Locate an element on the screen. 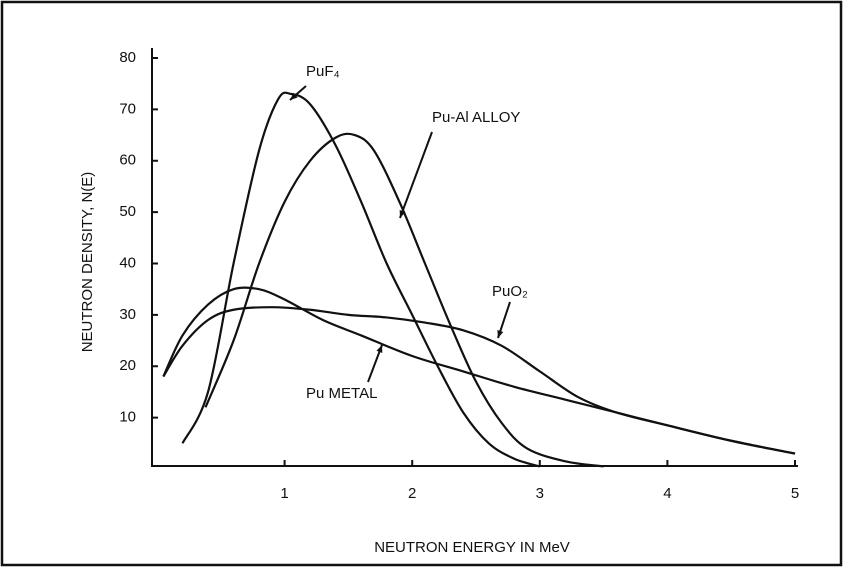 This screenshot has width=844, height=568. y-tick-label: 20 is located at coordinates (127, 365).